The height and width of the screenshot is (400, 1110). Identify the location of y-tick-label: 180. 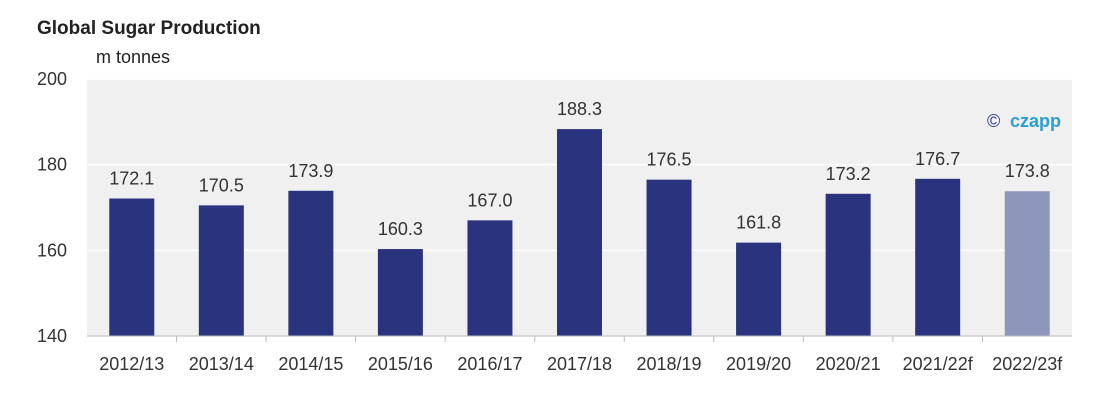
(52, 165).